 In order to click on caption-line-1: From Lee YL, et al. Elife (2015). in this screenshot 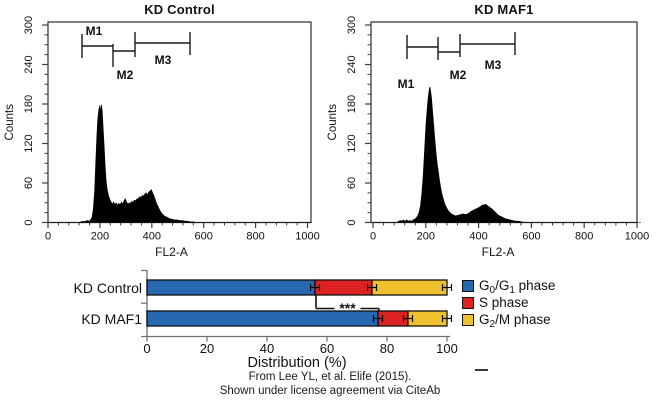, I will do `click(330, 377)`.